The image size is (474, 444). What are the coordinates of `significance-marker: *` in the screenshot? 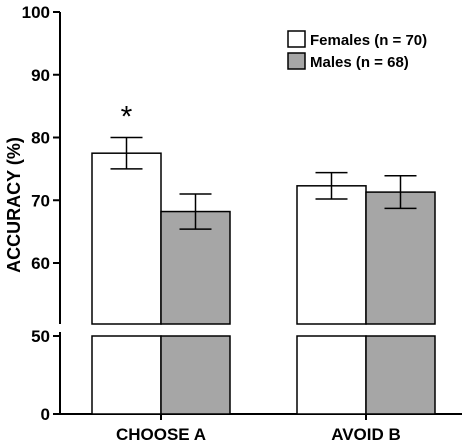 It's located at (127, 117).